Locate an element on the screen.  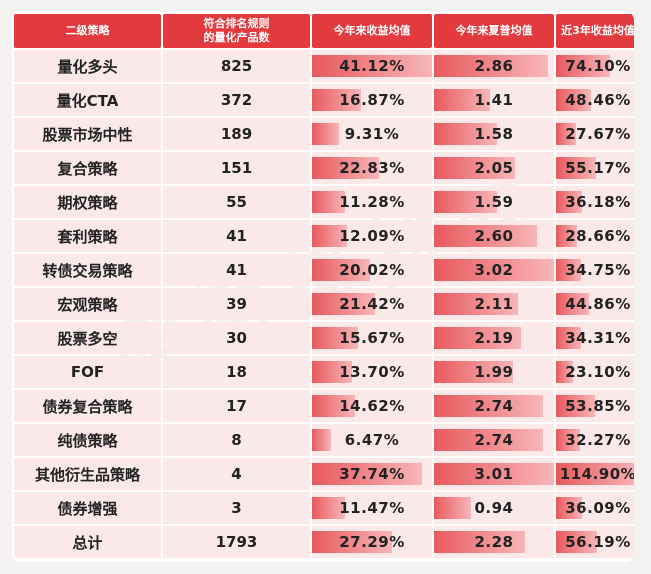
count-cell: 4 is located at coordinates (236, 474).